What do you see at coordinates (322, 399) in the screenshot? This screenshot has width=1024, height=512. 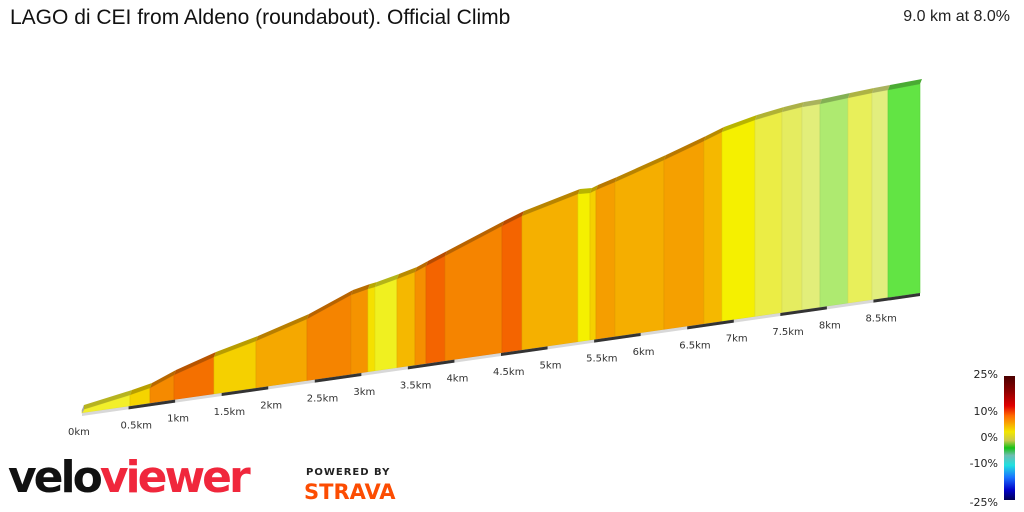 I see `distance-tick-label: 2.5km` at bounding box center [322, 399].